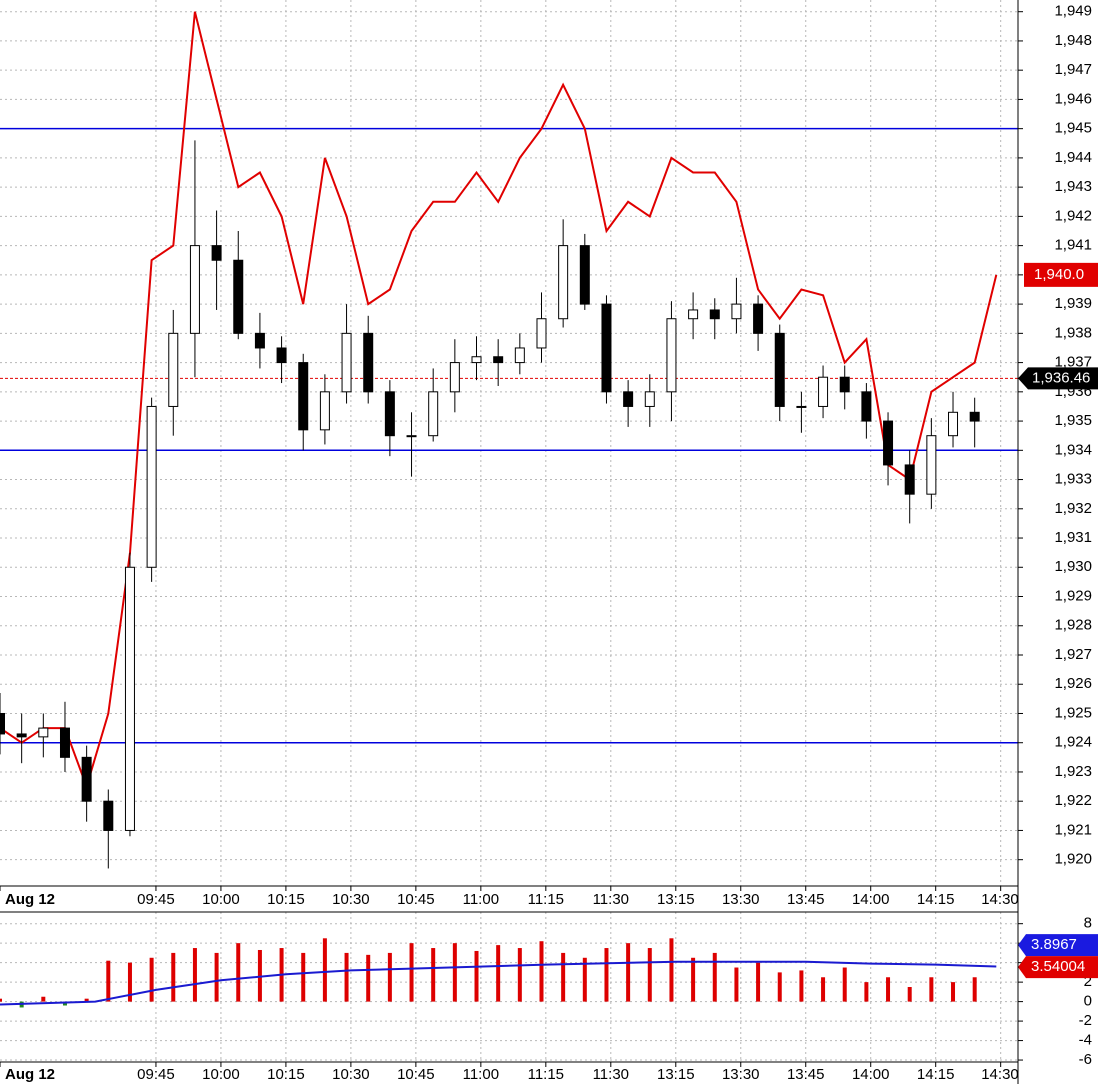  Describe the element at coordinates (351, 899) in the screenshot. I see `x-tick-label: 10:30` at that location.